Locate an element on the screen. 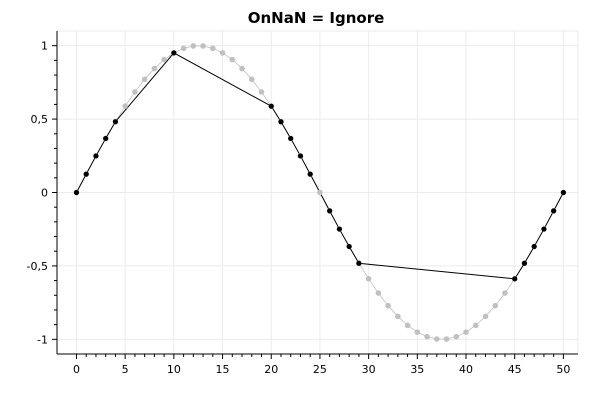 The height and width of the screenshot is (400, 600). y-tick-label: 1 is located at coordinates (44, 46).